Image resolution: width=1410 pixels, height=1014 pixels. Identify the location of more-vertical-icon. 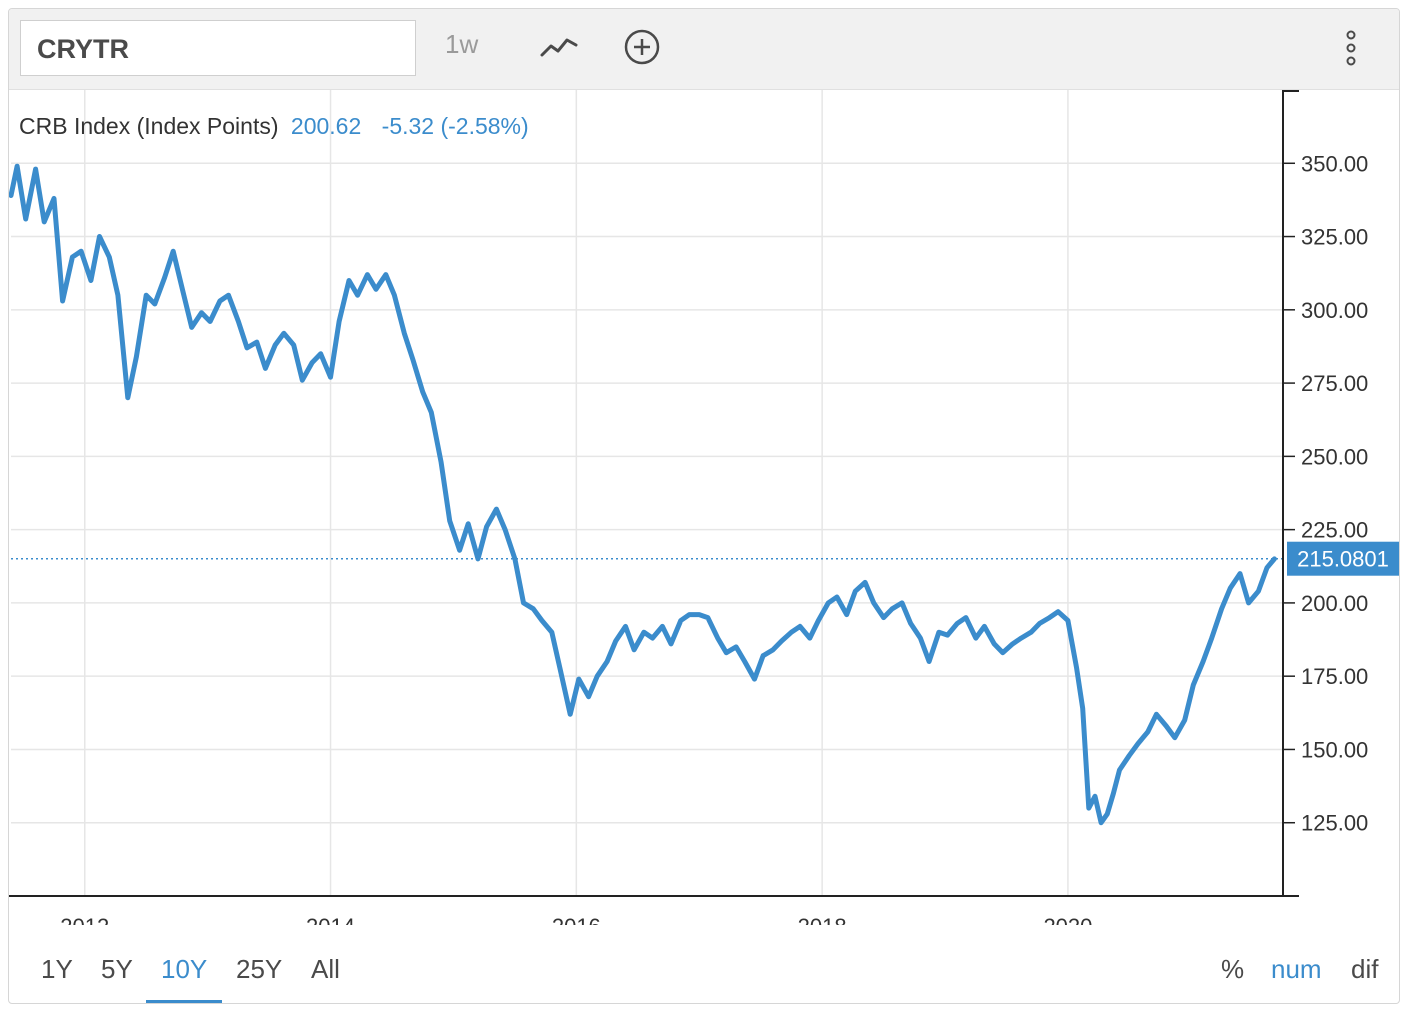
(1351, 49).